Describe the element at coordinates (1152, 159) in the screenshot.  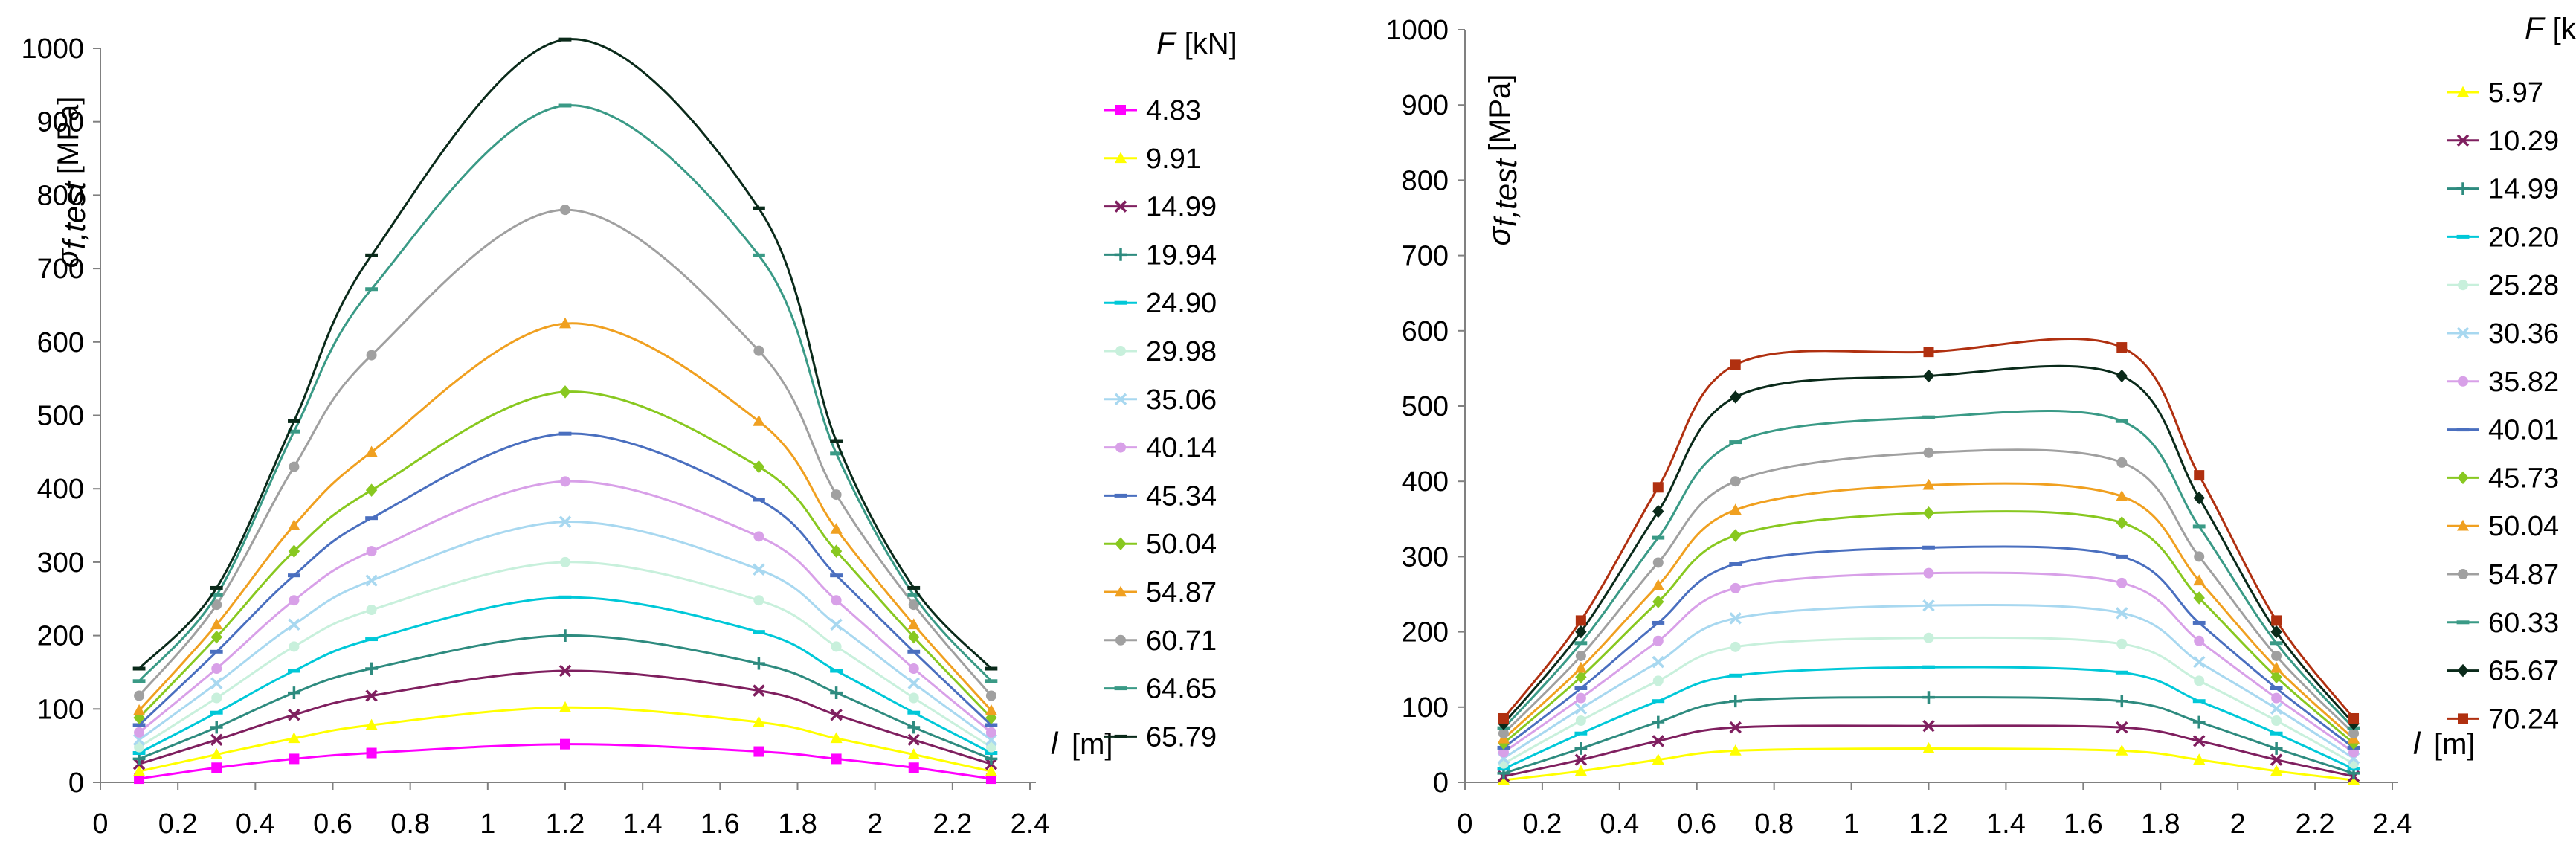
I see `legend-item: 9.91` at that location.